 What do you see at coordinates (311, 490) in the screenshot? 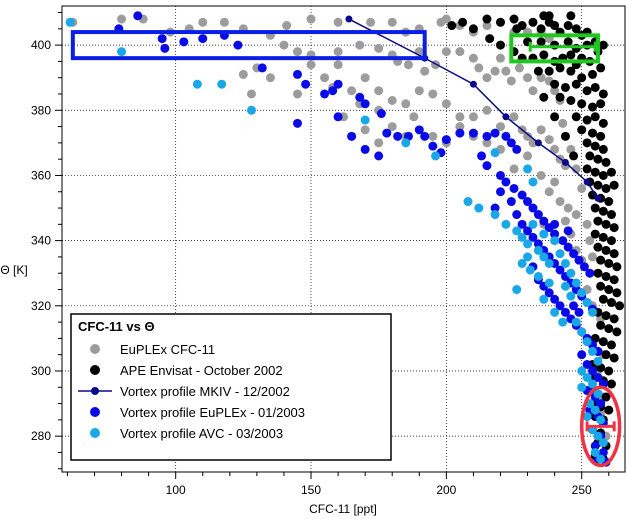
I see `x-tick-label: 150` at bounding box center [311, 490].